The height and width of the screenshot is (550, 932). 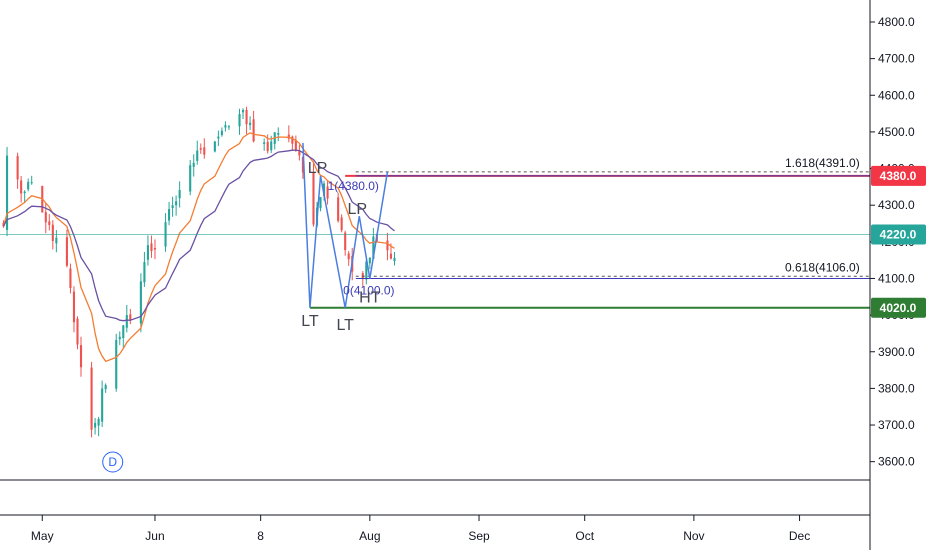 I want to click on price-badge-label: 4020.0, so click(x=898, y=308).